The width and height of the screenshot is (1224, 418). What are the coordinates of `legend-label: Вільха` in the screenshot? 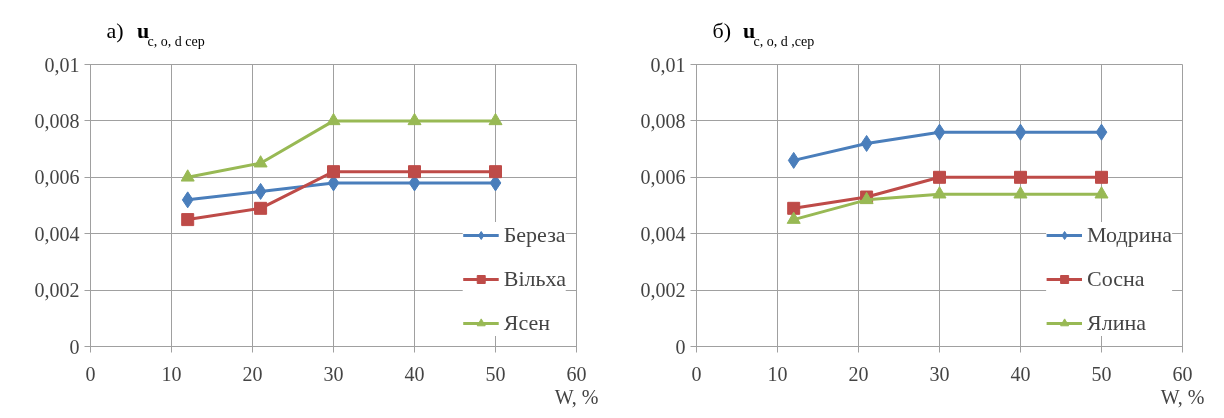 It's located at (534, 279).